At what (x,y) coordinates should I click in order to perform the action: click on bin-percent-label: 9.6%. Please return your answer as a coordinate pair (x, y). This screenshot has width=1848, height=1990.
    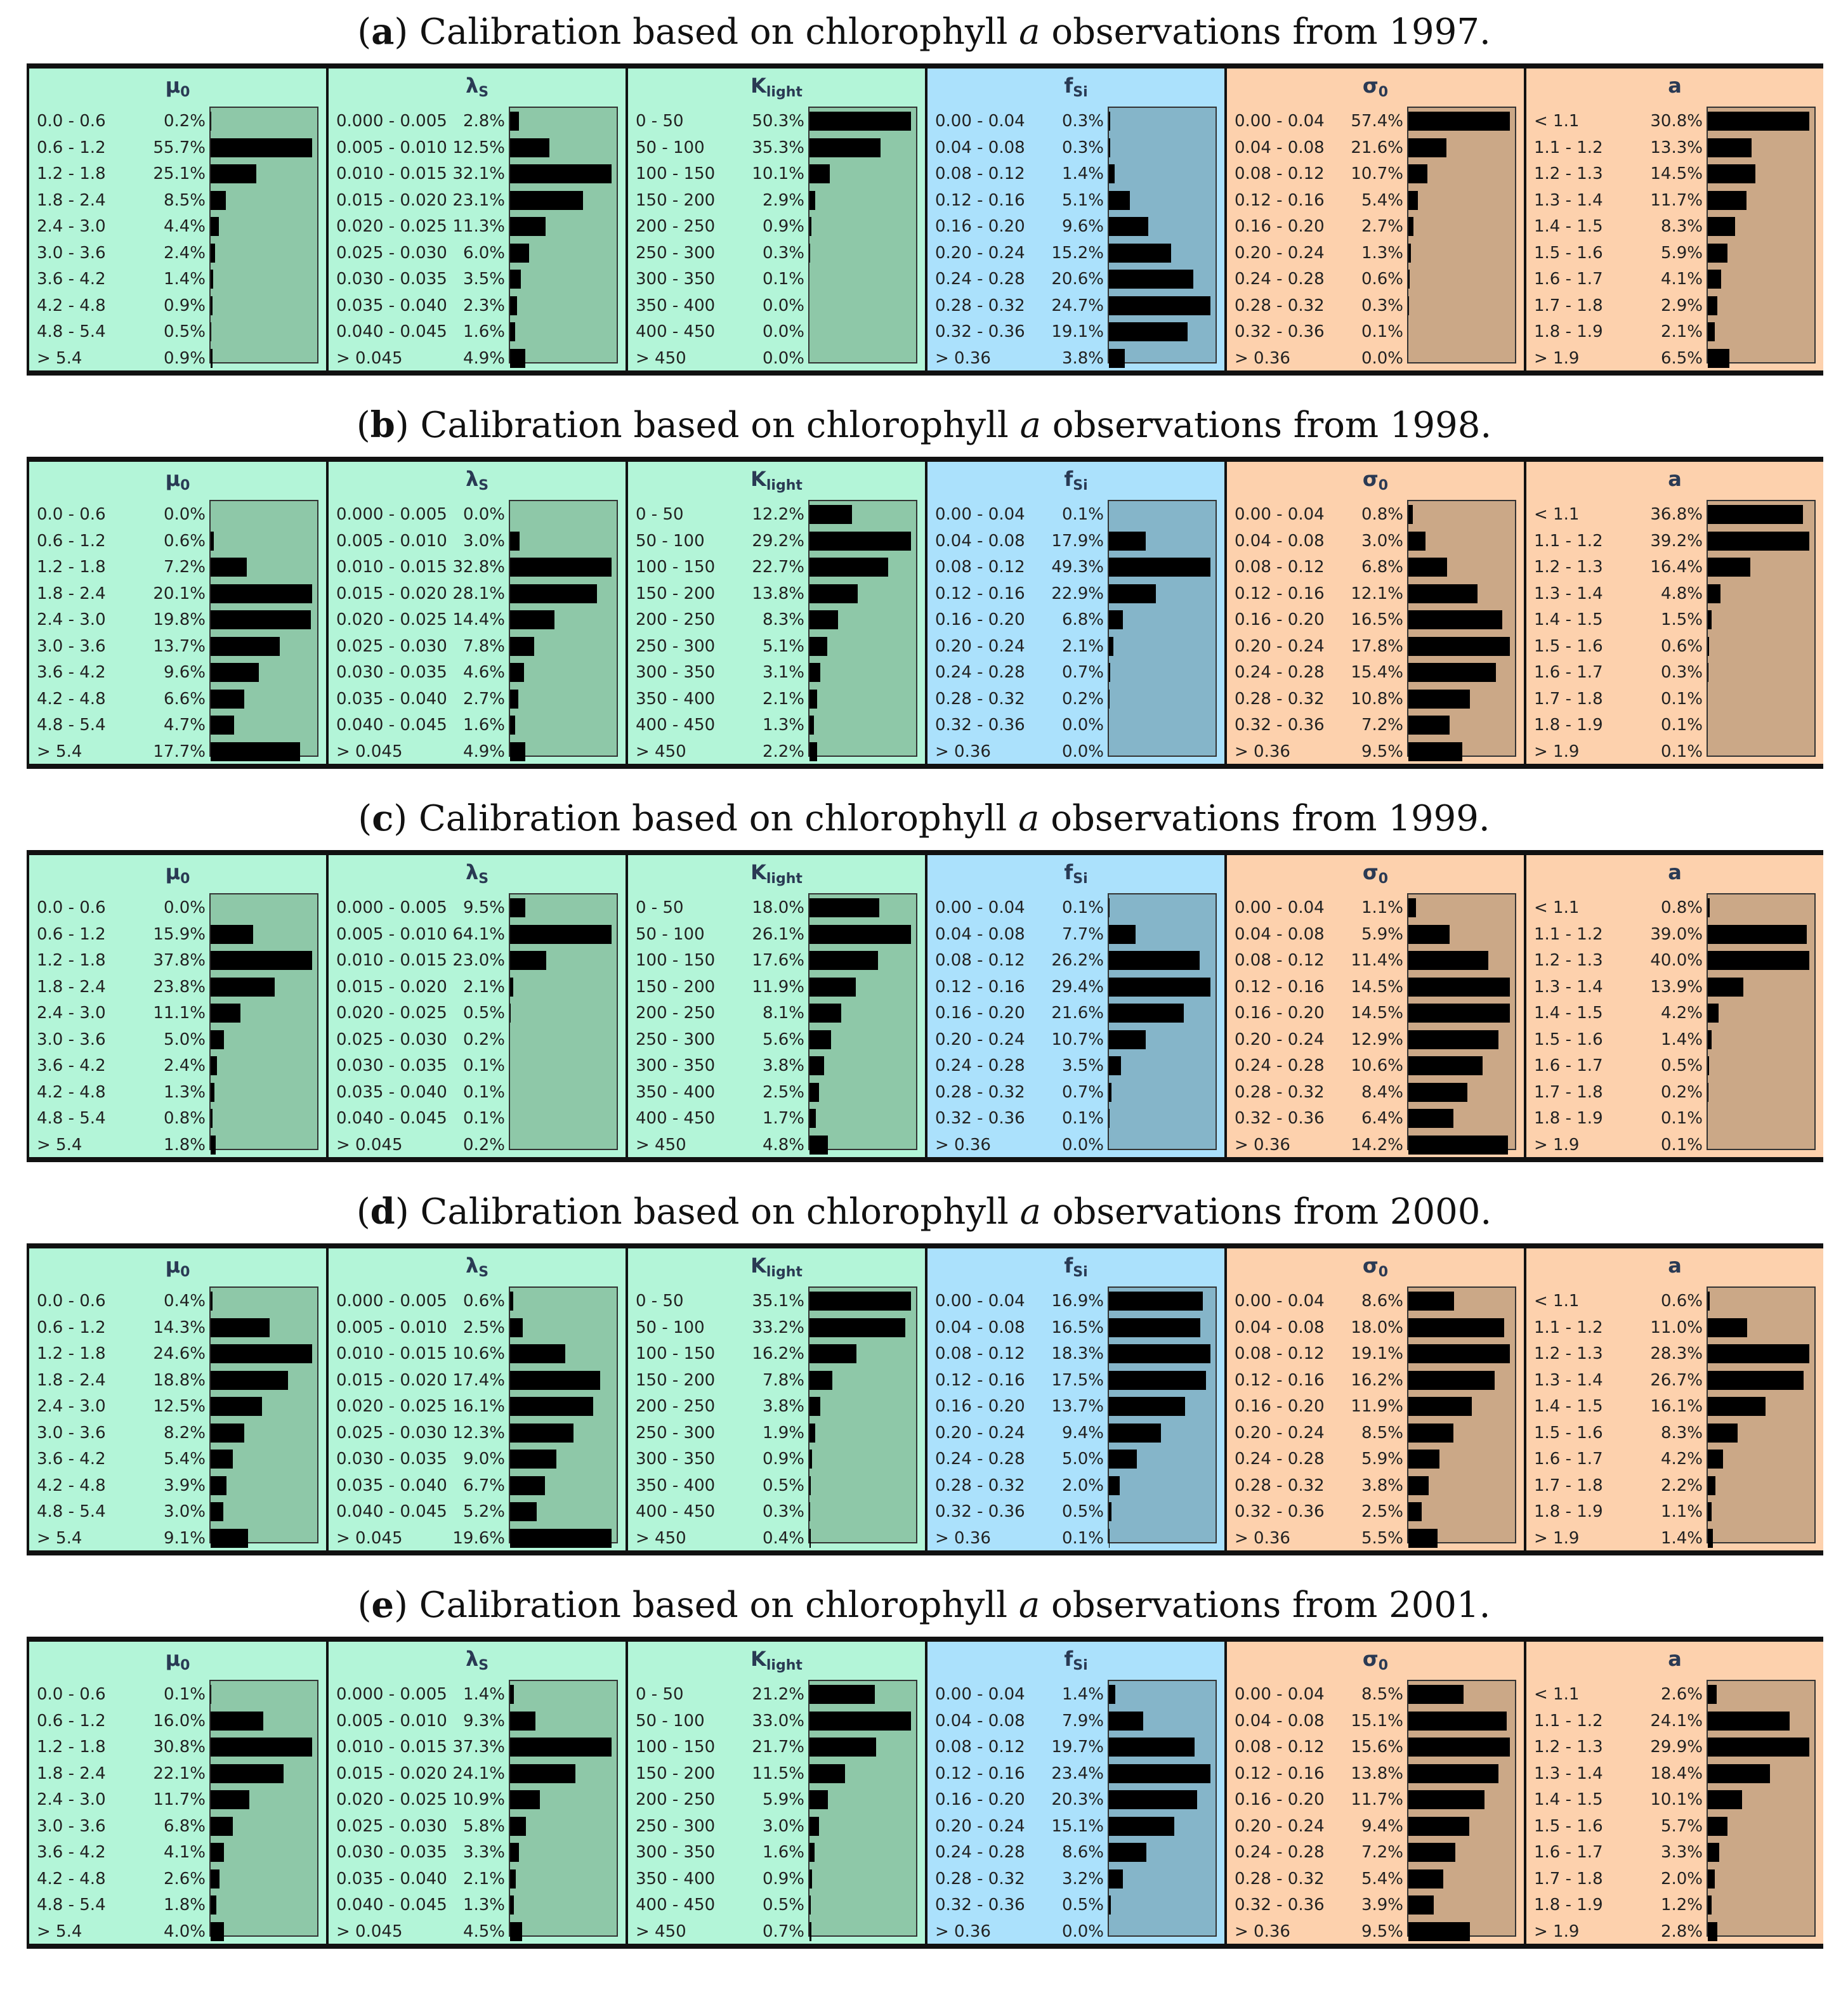
    Looking at the image, I should click on (184, 672).